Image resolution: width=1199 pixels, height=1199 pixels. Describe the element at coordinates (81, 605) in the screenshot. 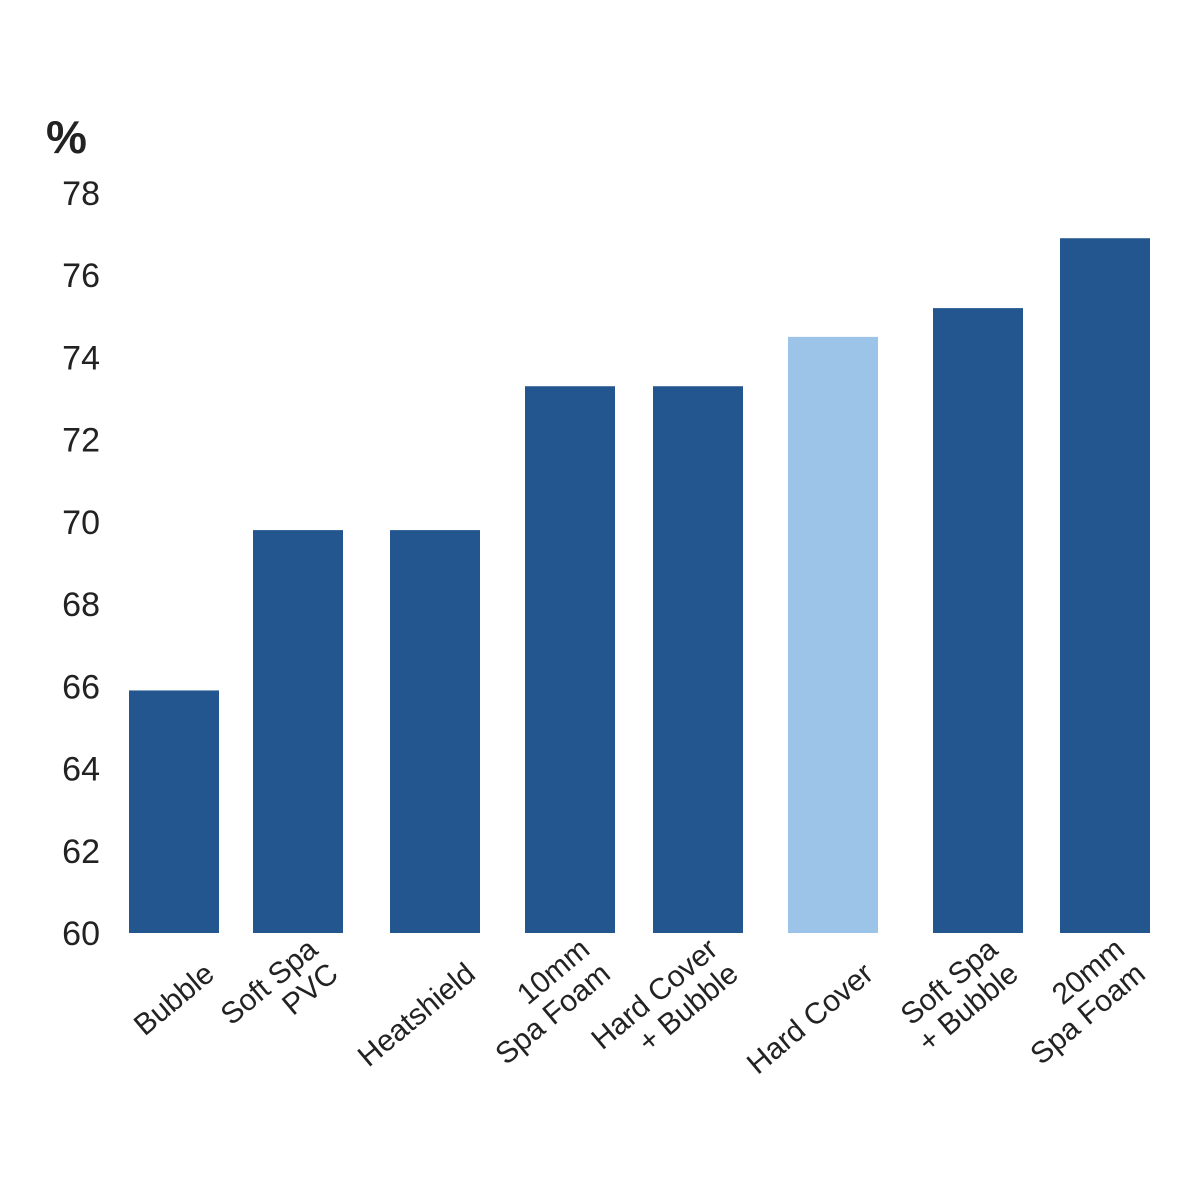

I see `y-tick-label: 68` at that location.